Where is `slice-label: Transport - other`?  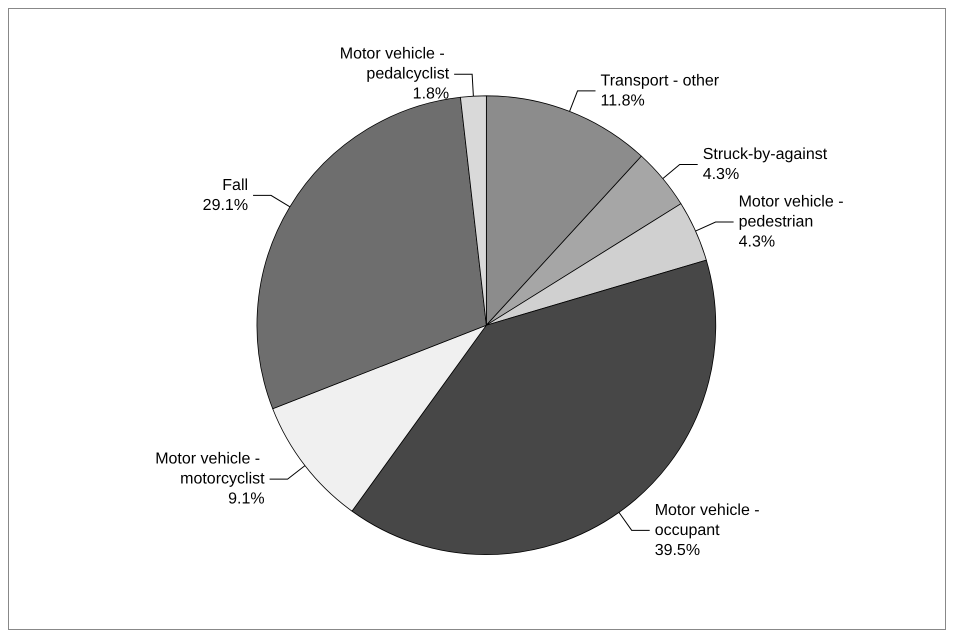
slice-label: Transport - other is located at coordinates (660, 81).